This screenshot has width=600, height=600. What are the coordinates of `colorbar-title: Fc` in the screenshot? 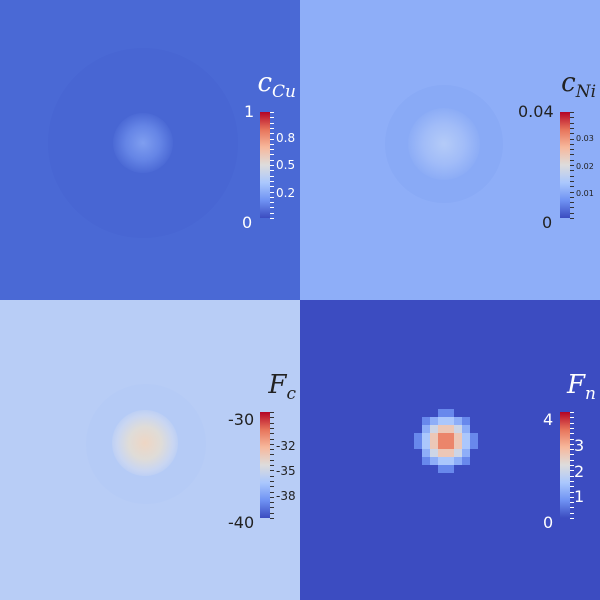 It's located at (282, 387).